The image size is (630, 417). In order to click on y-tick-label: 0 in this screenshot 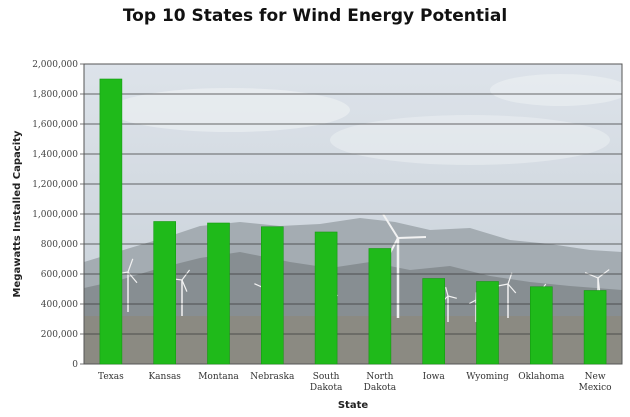, I will do `click(75, 365)`.